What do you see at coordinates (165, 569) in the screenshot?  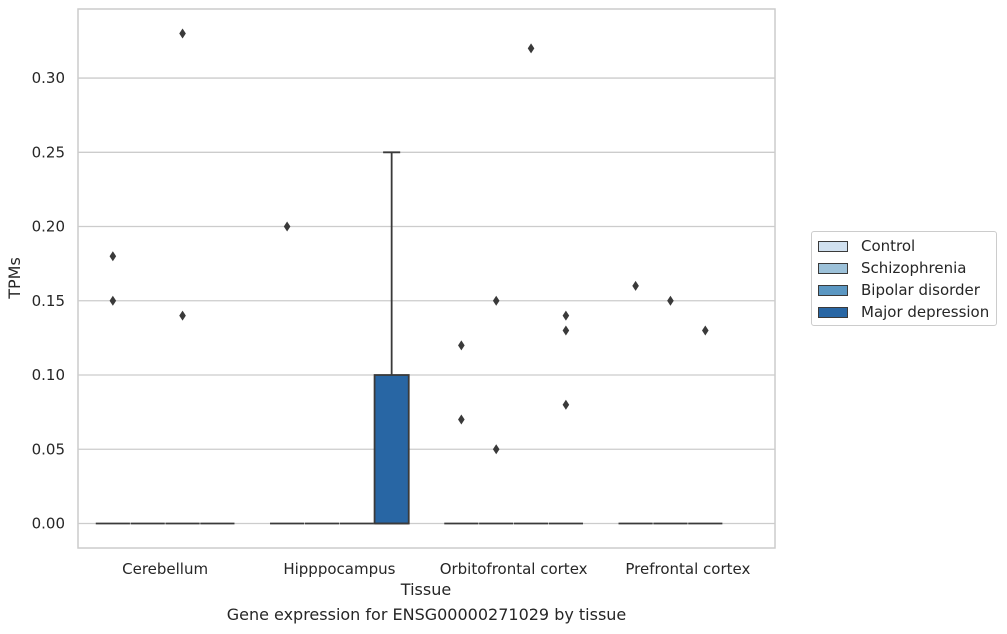 I see `x-tick-label: Cerebellum` at bounding box center [165, 569].